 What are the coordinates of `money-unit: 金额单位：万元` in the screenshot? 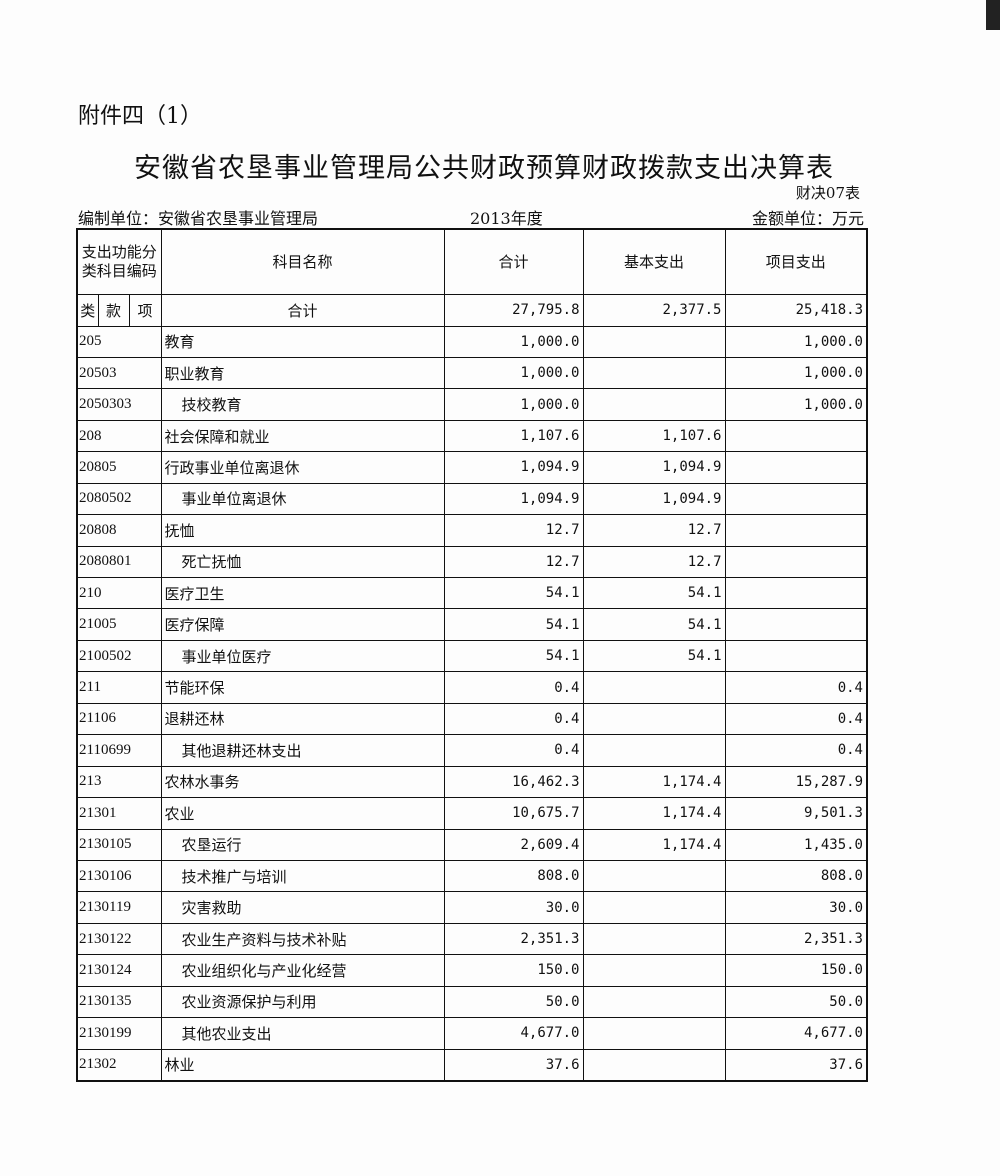 It's located at (807, 218).